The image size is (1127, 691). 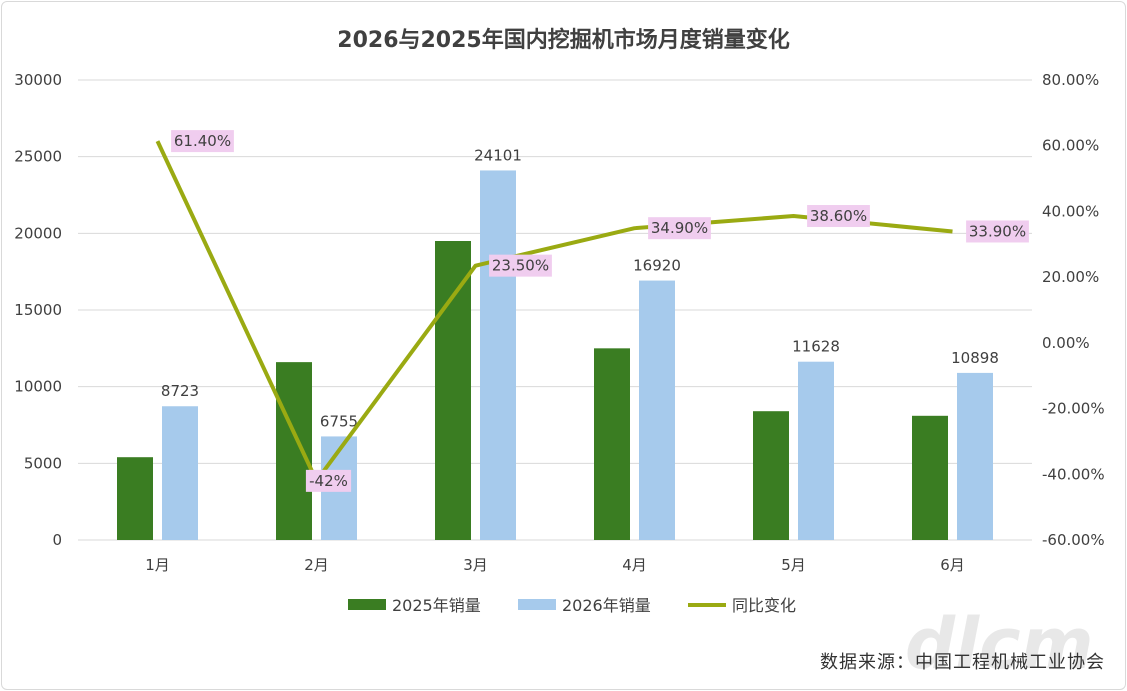 I want to click on right-tick-label: 60.00%, so click(x=1070, y=146).